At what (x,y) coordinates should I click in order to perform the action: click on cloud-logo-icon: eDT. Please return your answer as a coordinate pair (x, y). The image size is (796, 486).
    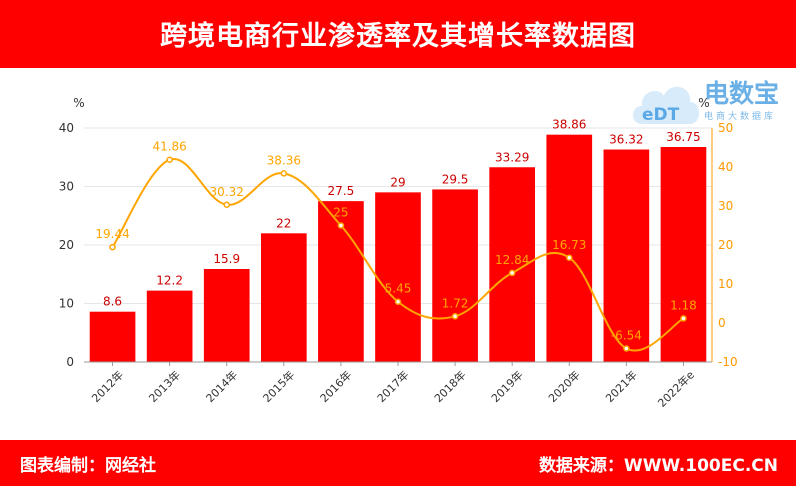
    Looking at the image, I should click on (666, 105).